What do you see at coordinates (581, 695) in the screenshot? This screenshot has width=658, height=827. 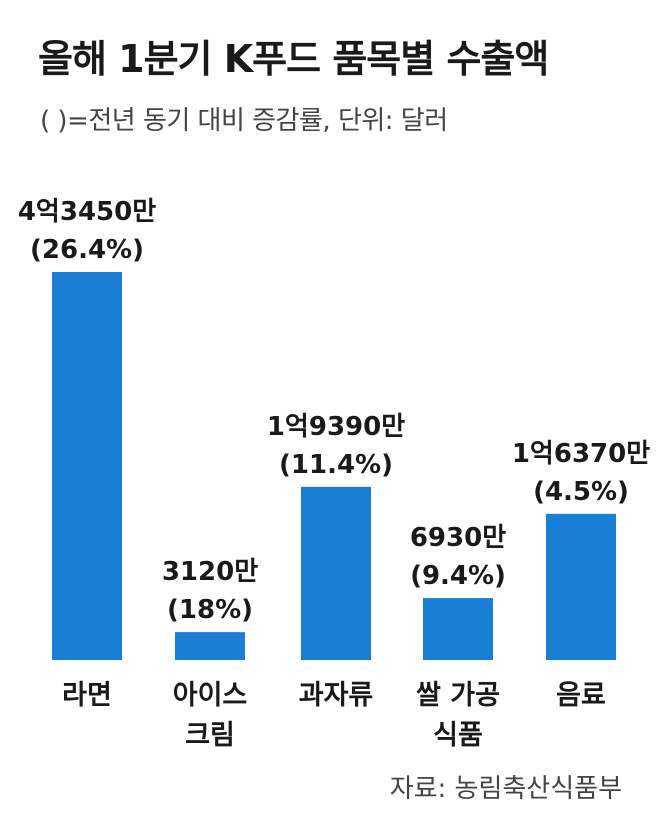 I see `category-label-4-0: 음료` at bounding box center [581, 695].